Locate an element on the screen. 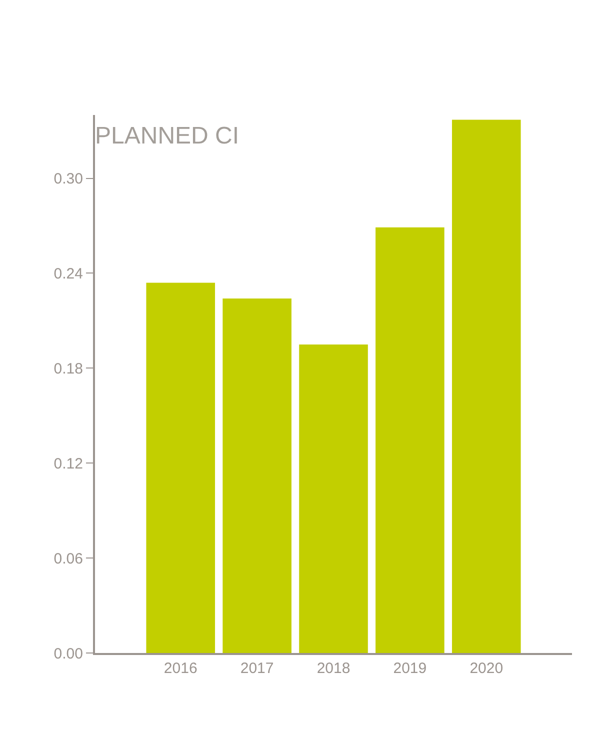 This screenshot has width=604, height=744. y-tick-label: 0.24 is located at coordinates (68, 273).